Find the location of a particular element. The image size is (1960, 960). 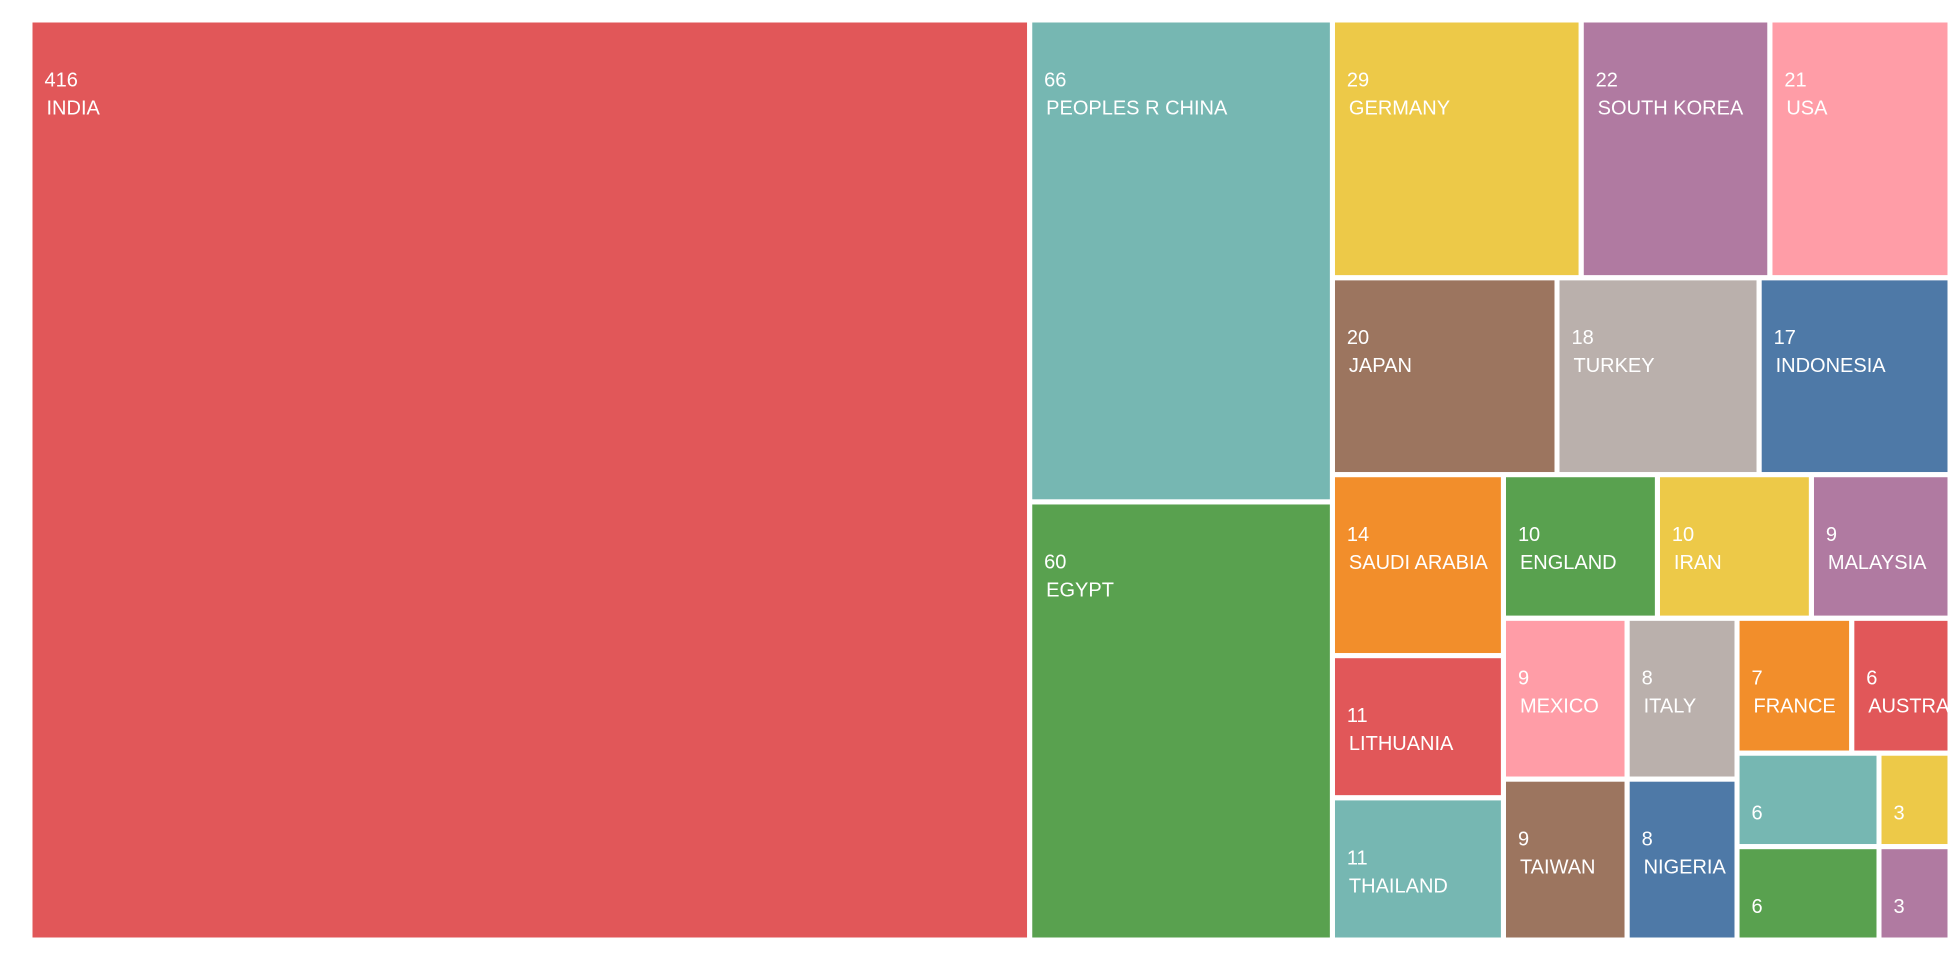

tile: 21 USA is located at coordinates (1860, 149).